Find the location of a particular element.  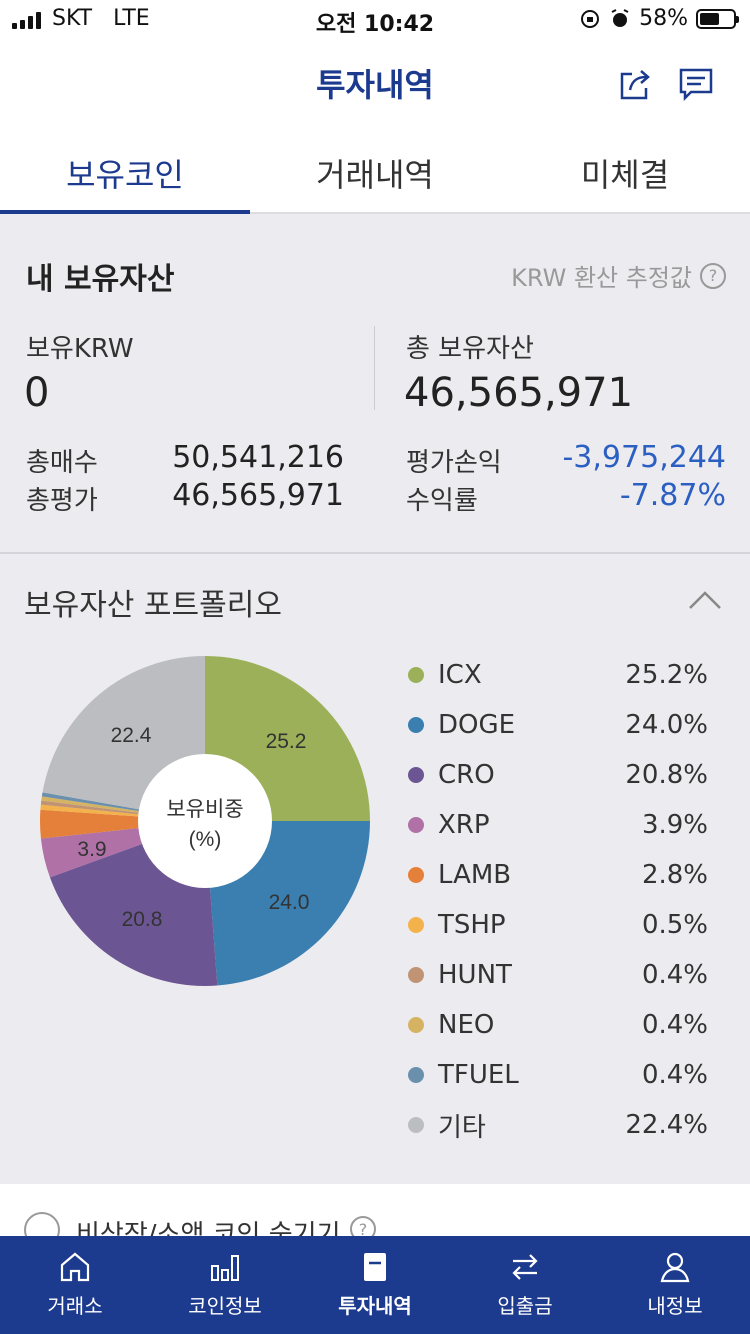

krw-estimate-label: KRW 환산 추정값 is located at coordinates (601, 278).